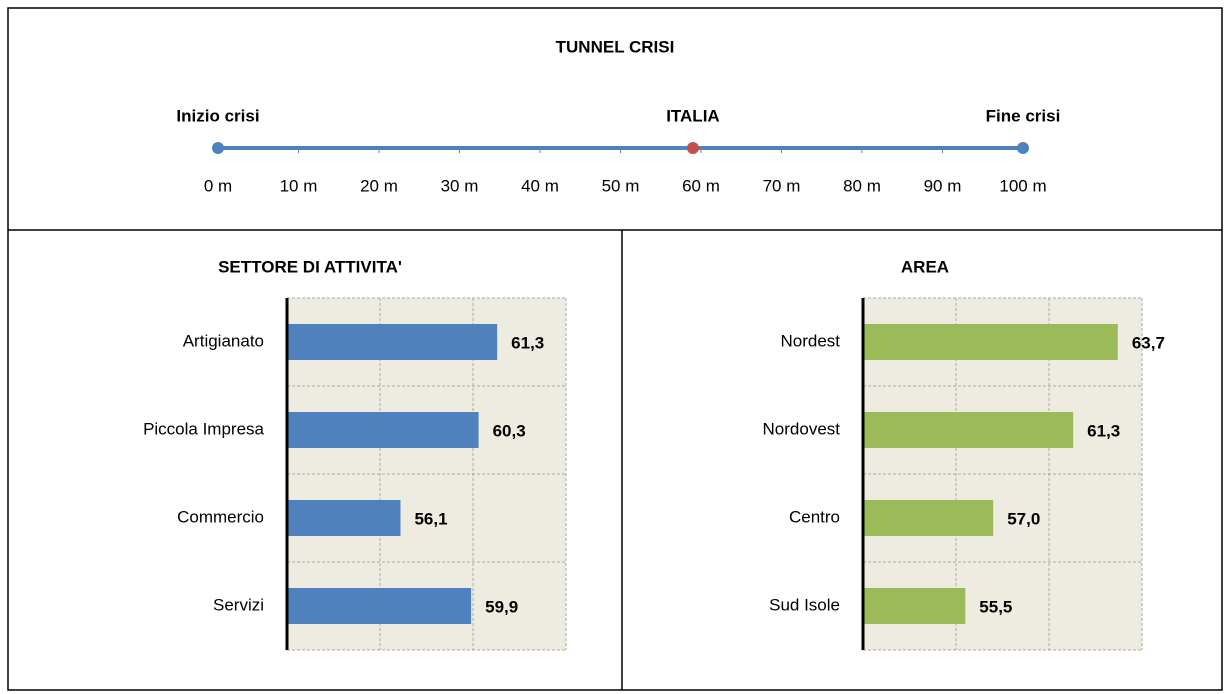 This screenshot has height=694, width=1230. I want to click on x-tick-label: 70 m, so click(782, 185).